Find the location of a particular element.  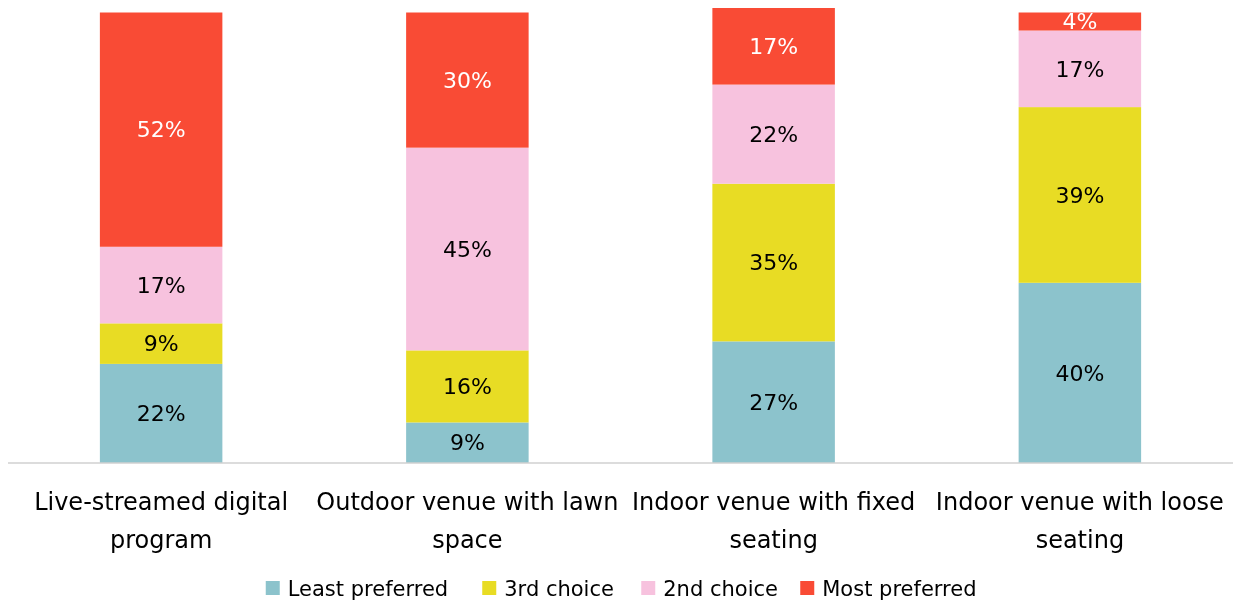

data-label: 40% is located at coordinates (1080, 373).